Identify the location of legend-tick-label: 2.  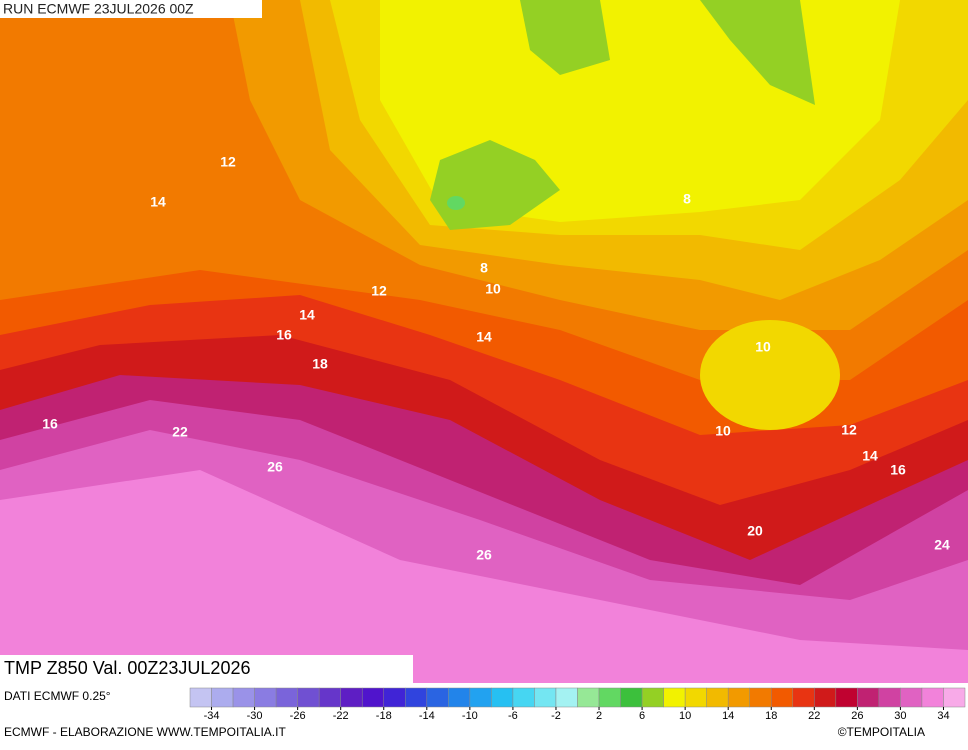
(599, 716).